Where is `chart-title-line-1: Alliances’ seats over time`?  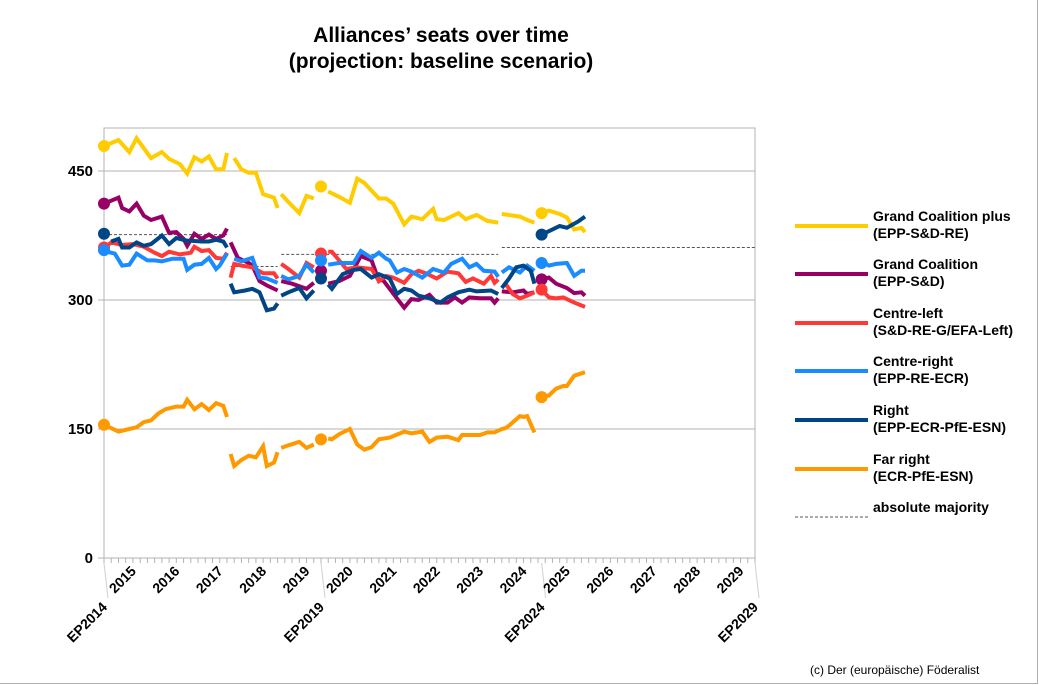
chart-title-line-1: Alliances’ seats over time is located at coordinates (441, 35).